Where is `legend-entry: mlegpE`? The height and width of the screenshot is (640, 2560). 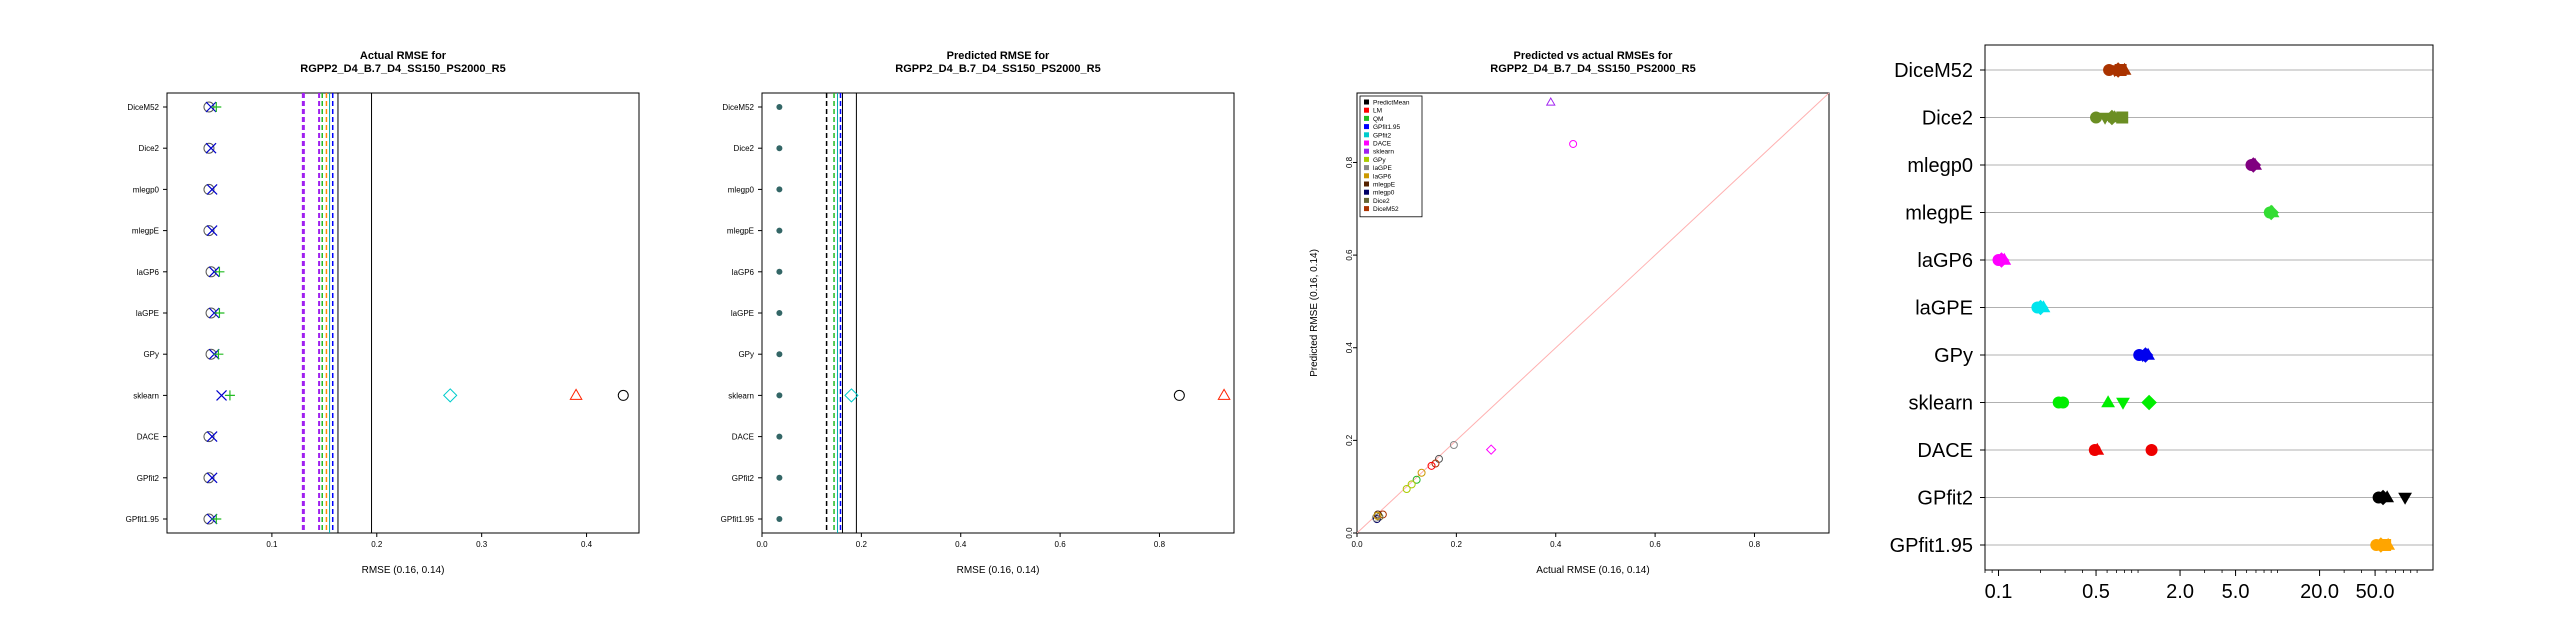
legend-entry: mlegpE is located at coordinates (1384, 185).